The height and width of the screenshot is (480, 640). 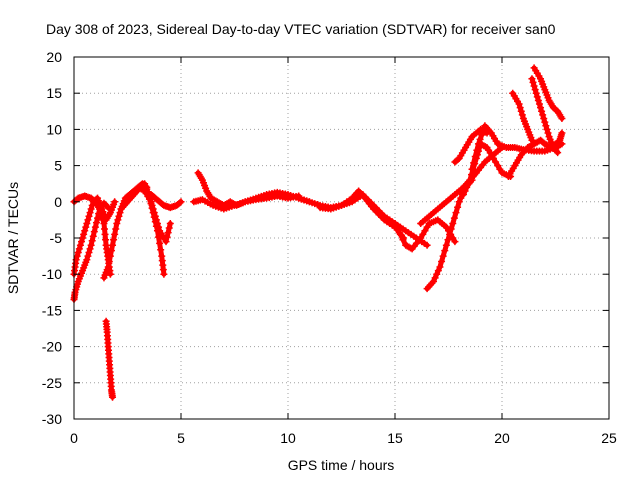 I want to click on y-tick-label: -25, so click(x=52, y=383).